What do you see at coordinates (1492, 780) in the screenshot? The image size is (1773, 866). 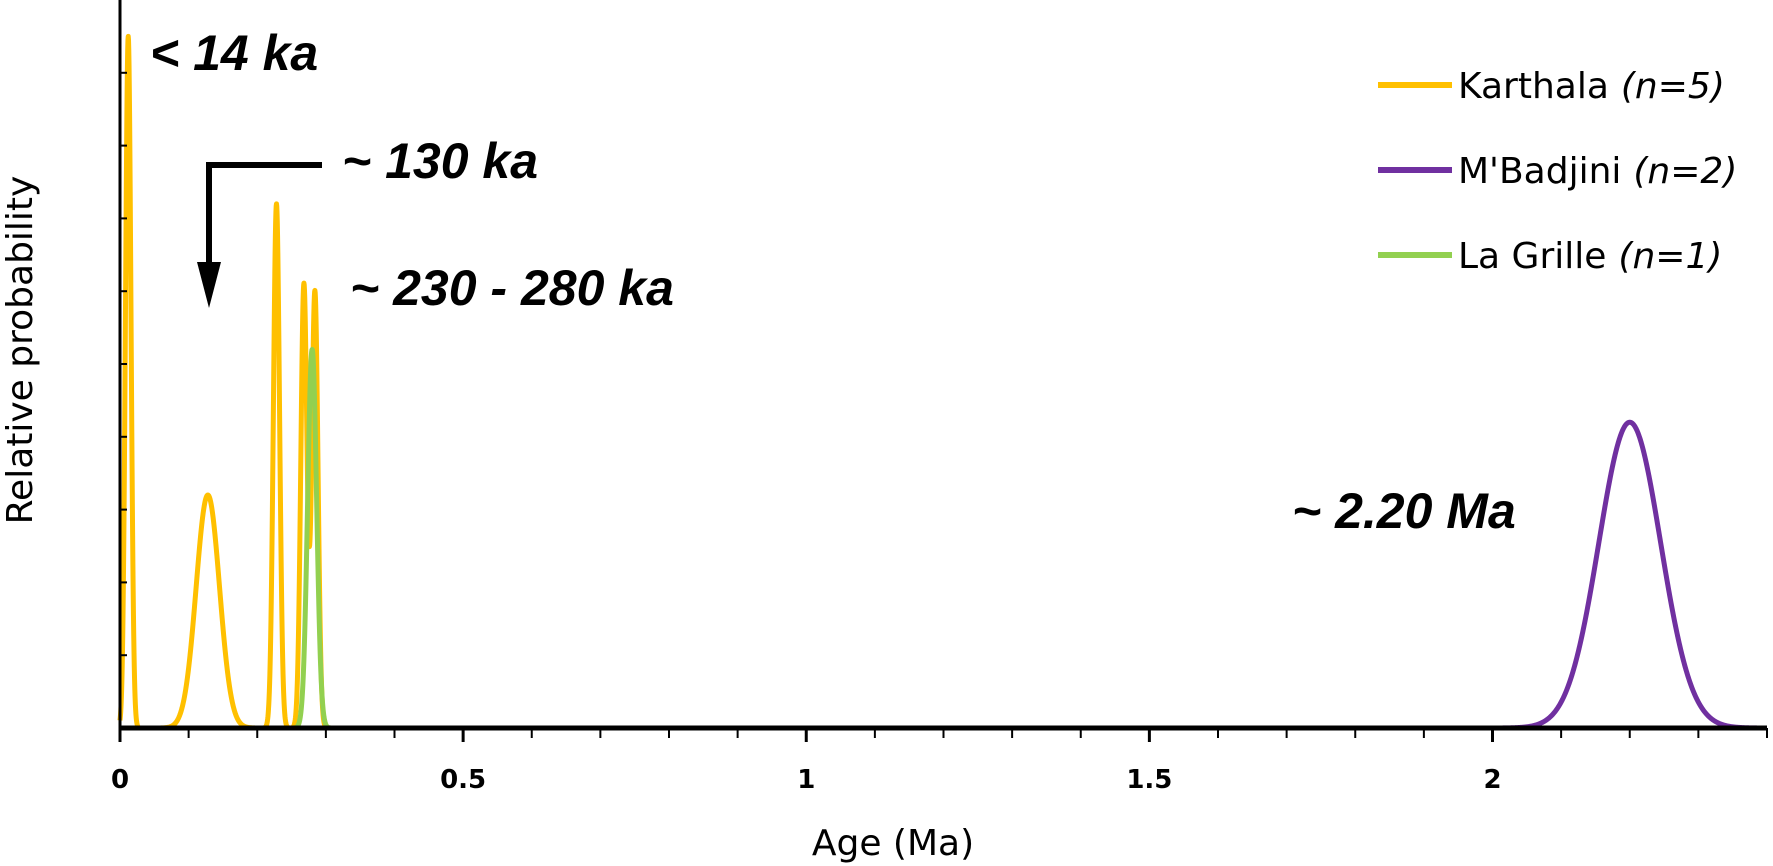 I see `x-tick-label: 2` at bounding box center [1492, 780].